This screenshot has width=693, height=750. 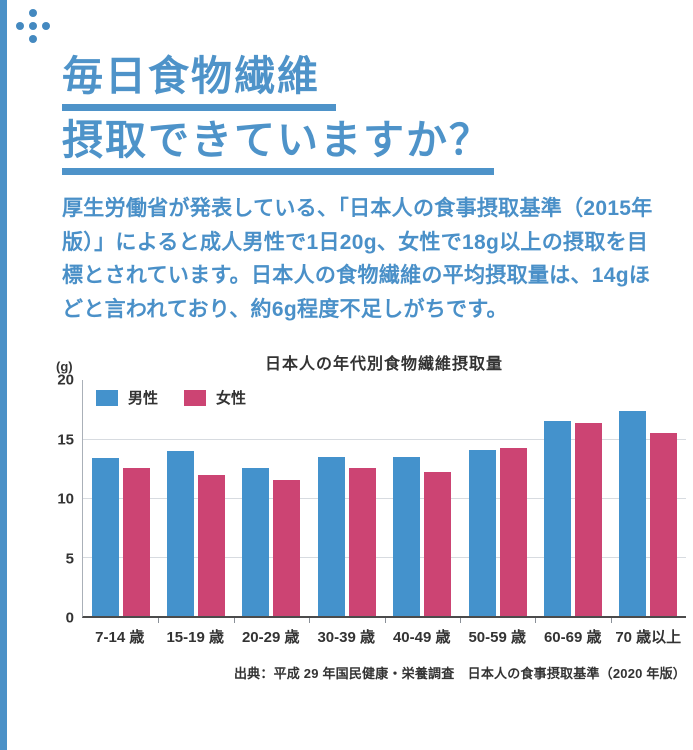 What do you see at coordinates (65, 380) in the screenshot?
I see `y-tick-label: 20` at bounding box center [65, 380].